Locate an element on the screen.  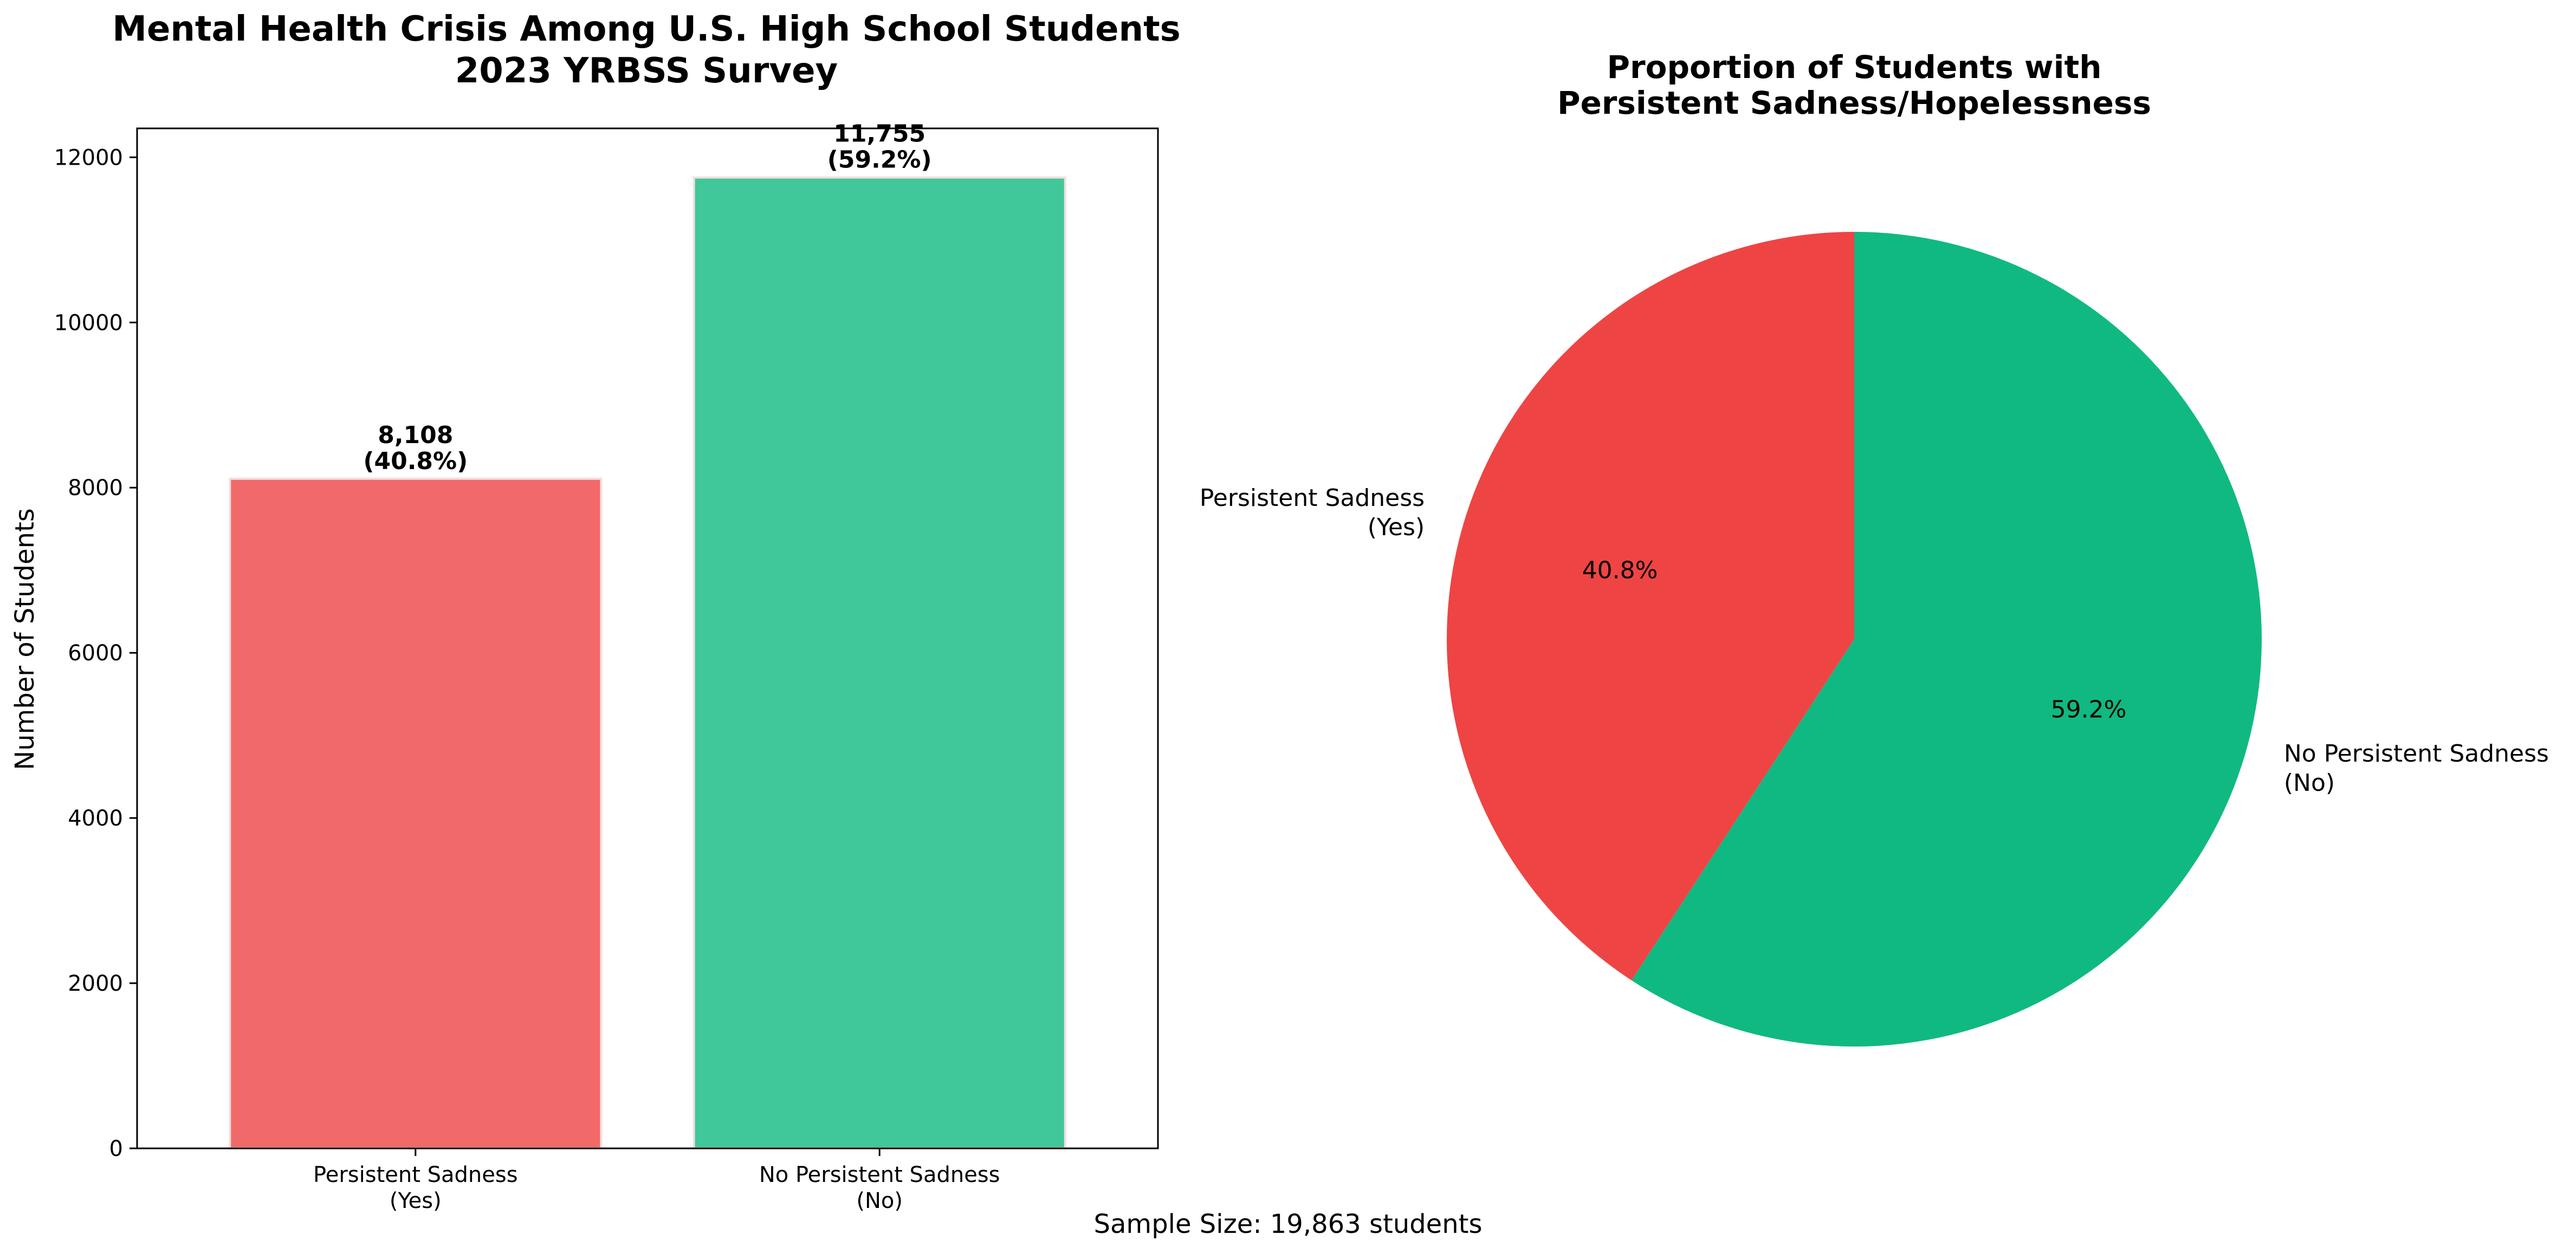
bar-value-percent: (40.8%) is located at coordinates (415, 461).